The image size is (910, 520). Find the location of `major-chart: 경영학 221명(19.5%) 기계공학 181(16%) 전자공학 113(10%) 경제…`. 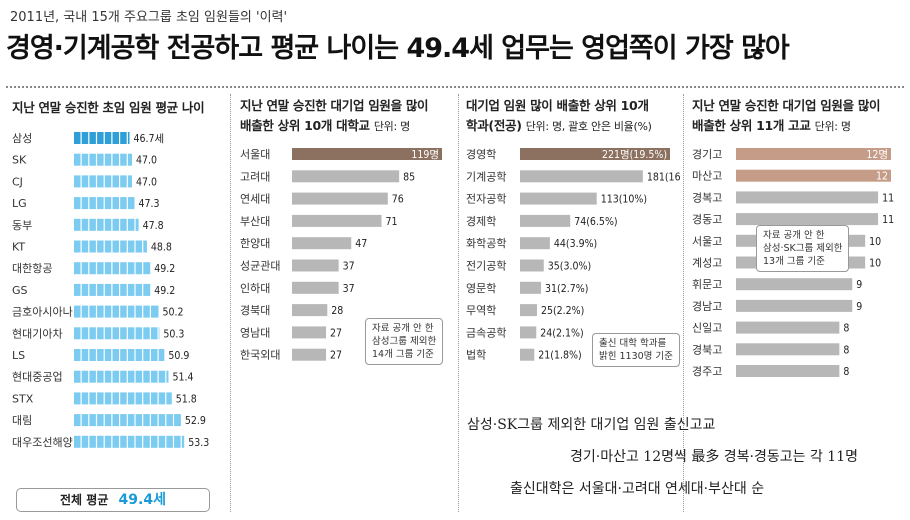

major-chart: 경영학 221명(19.5%) 기계공학 181(16%) 전자공학 113(10%) 경제… is located at coordinates (573, 255).